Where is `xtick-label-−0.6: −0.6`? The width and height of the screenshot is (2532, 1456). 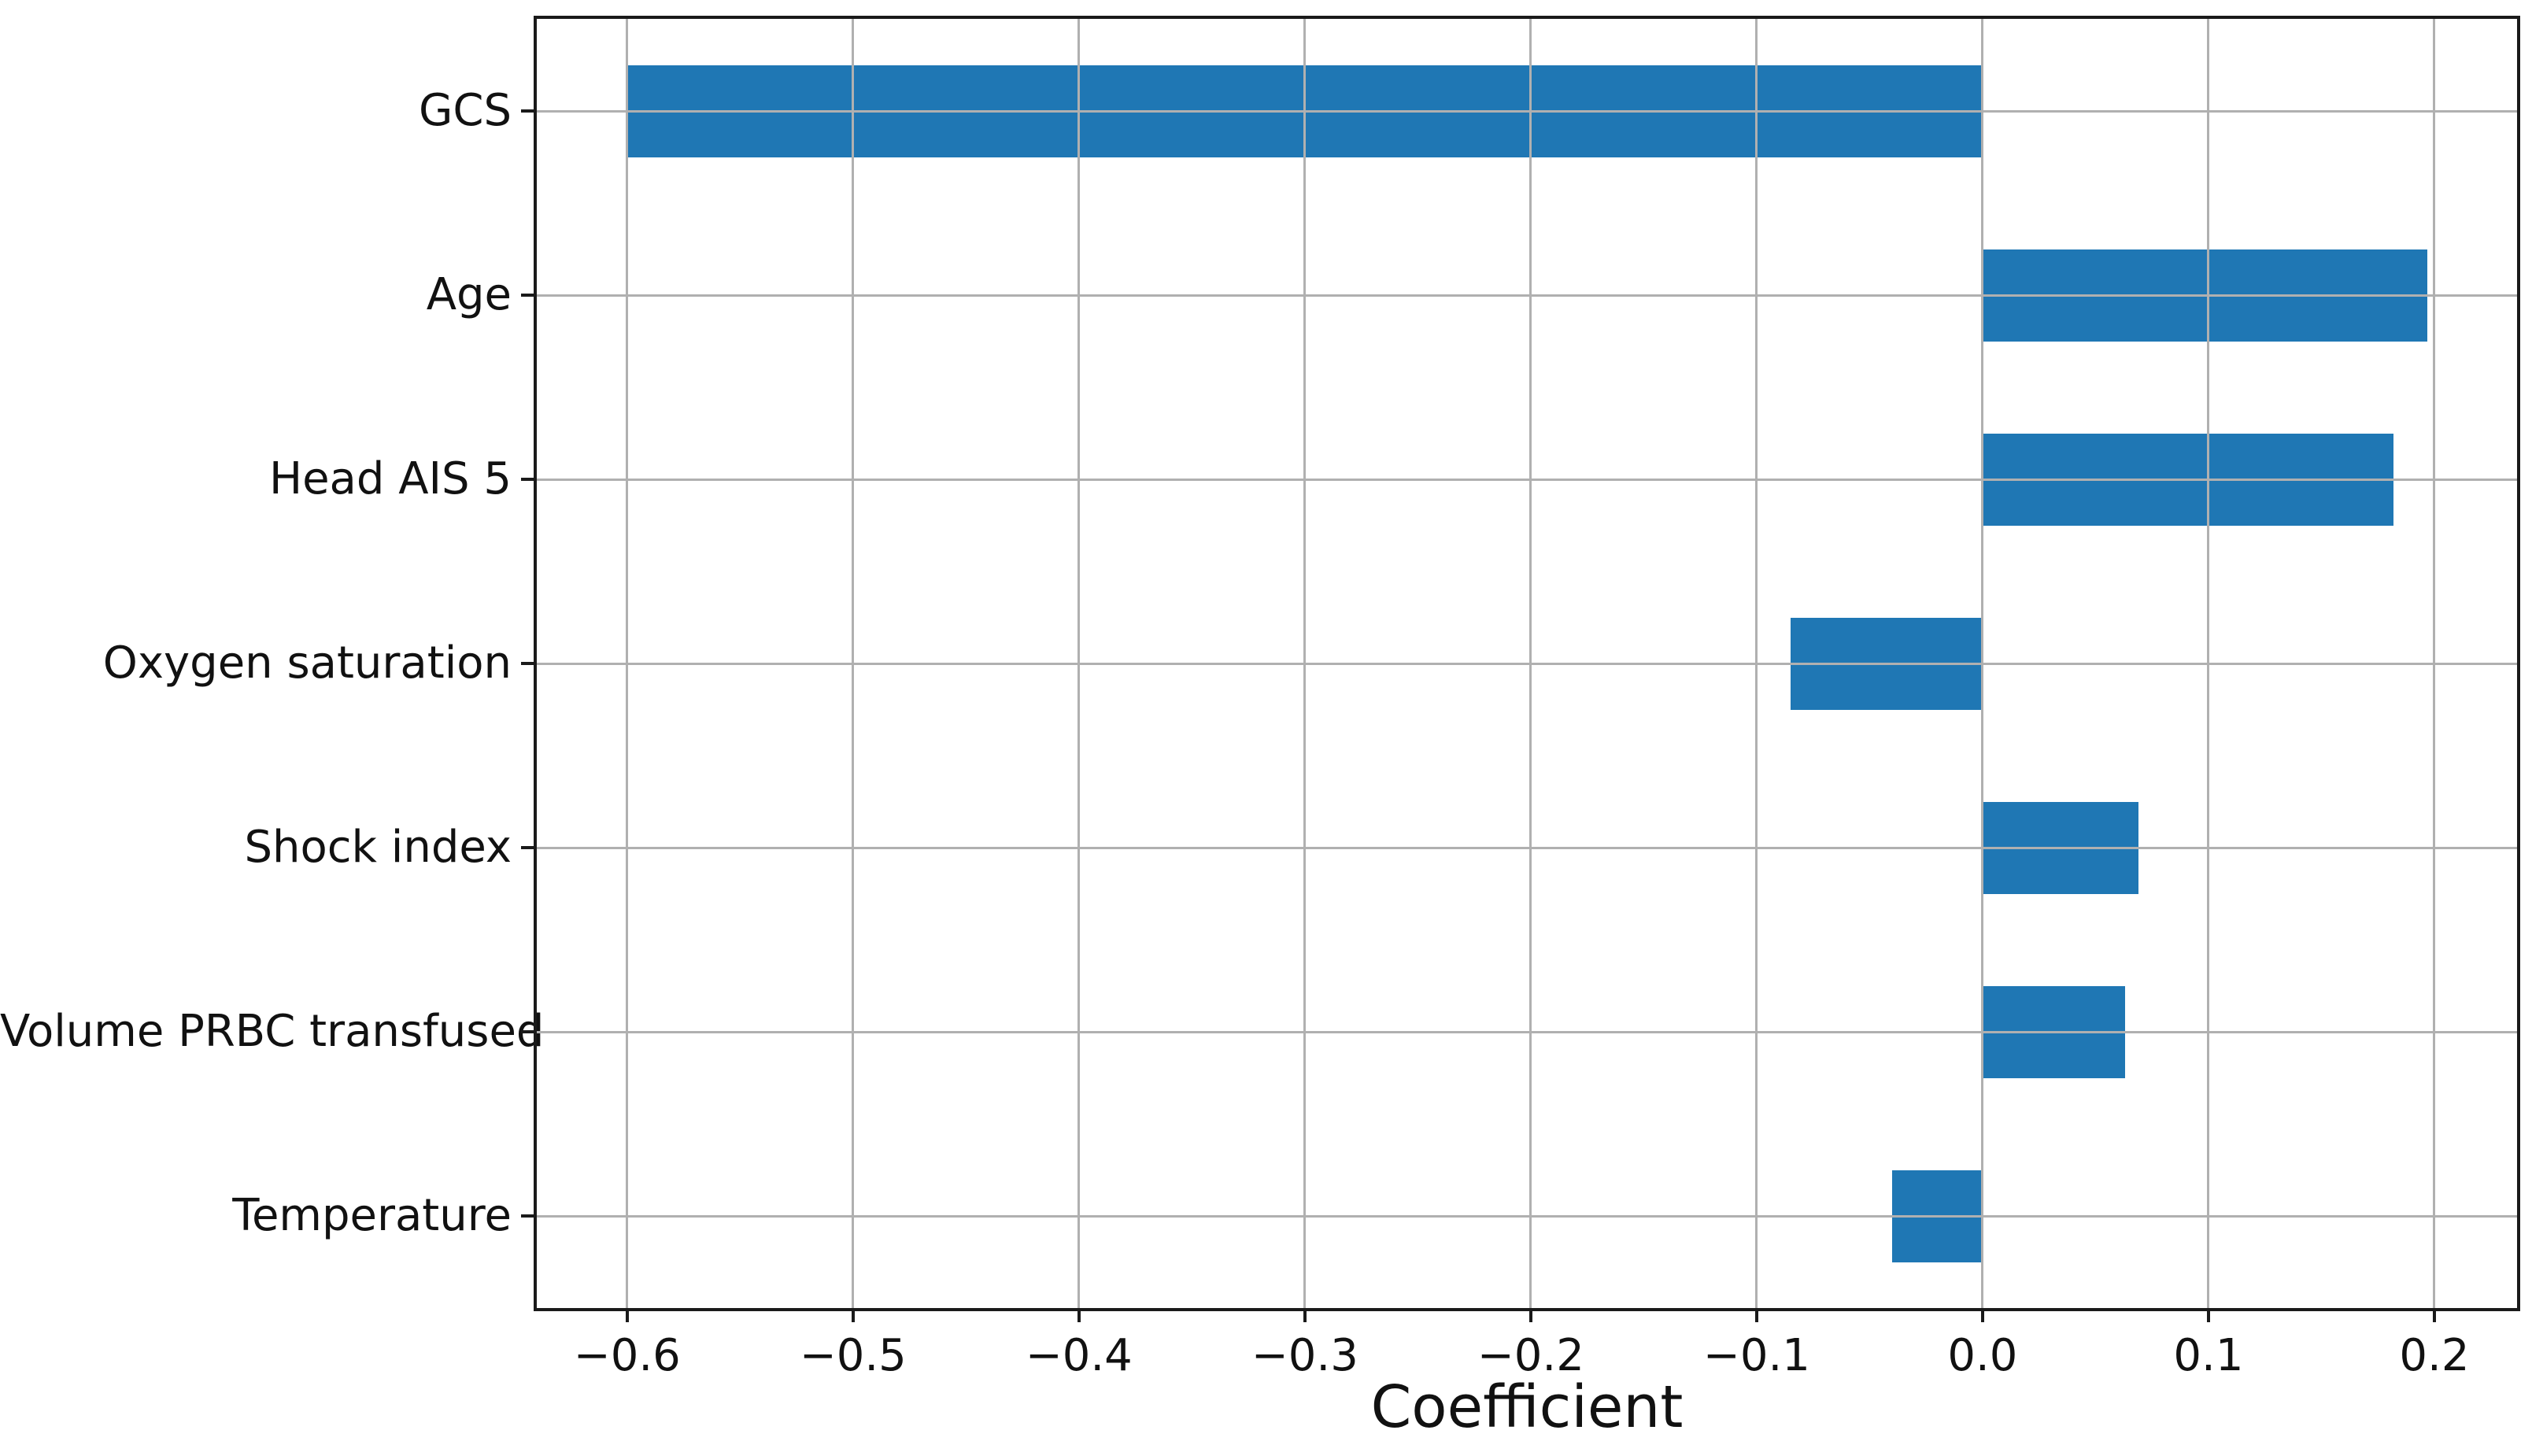
xtick-label-−0.6: −0.6 is located at coordinates (627, 1355).